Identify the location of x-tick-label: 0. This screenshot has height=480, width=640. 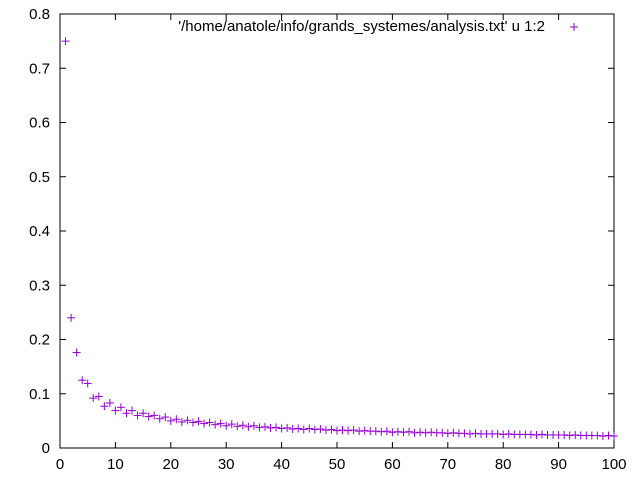
(60, 464).